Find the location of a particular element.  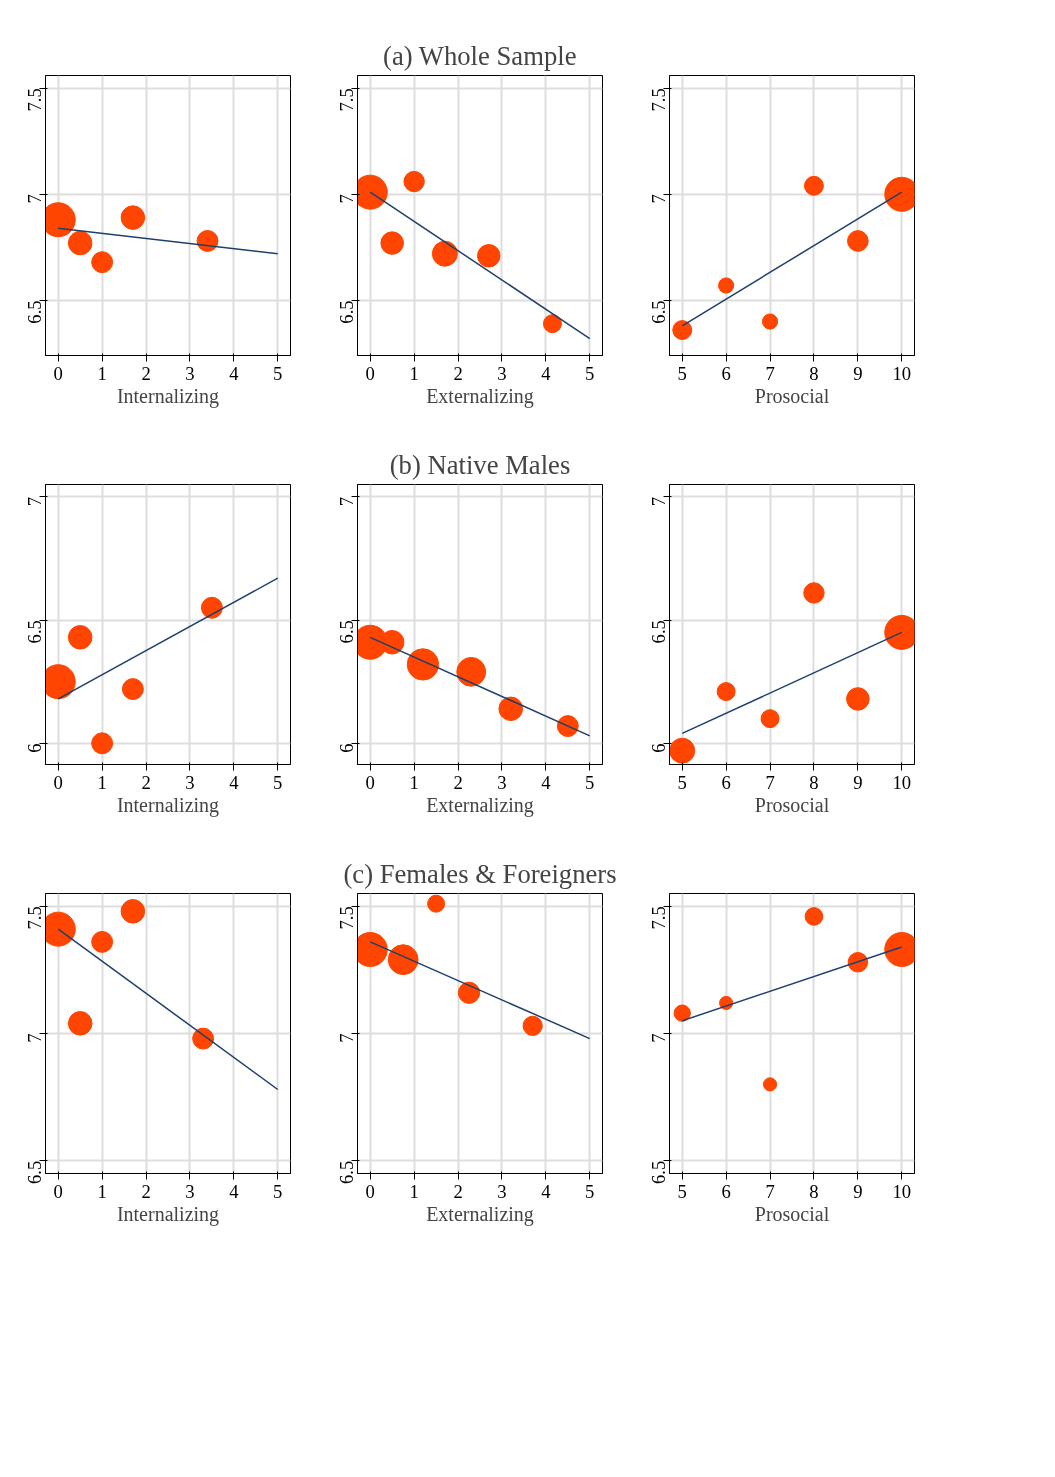

chart-title: (c) Females & Foreigners is located at coordinates (480, 873).